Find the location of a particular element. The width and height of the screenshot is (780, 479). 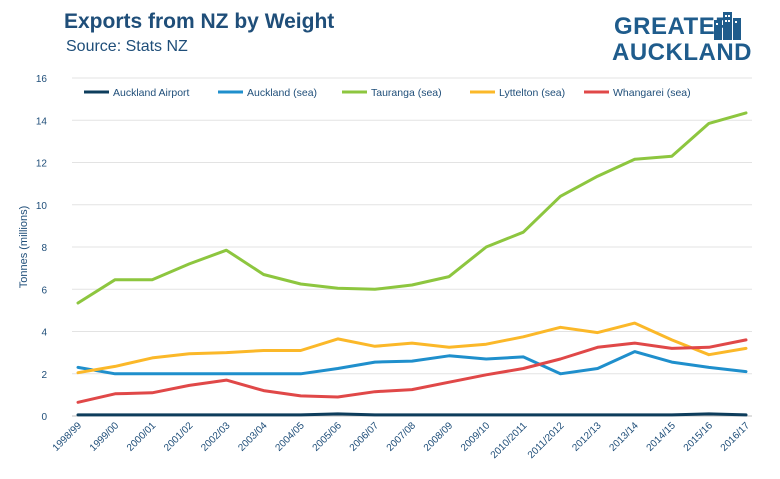

x-tick-label: 2010/2011 is located at coordinates (509, 440).